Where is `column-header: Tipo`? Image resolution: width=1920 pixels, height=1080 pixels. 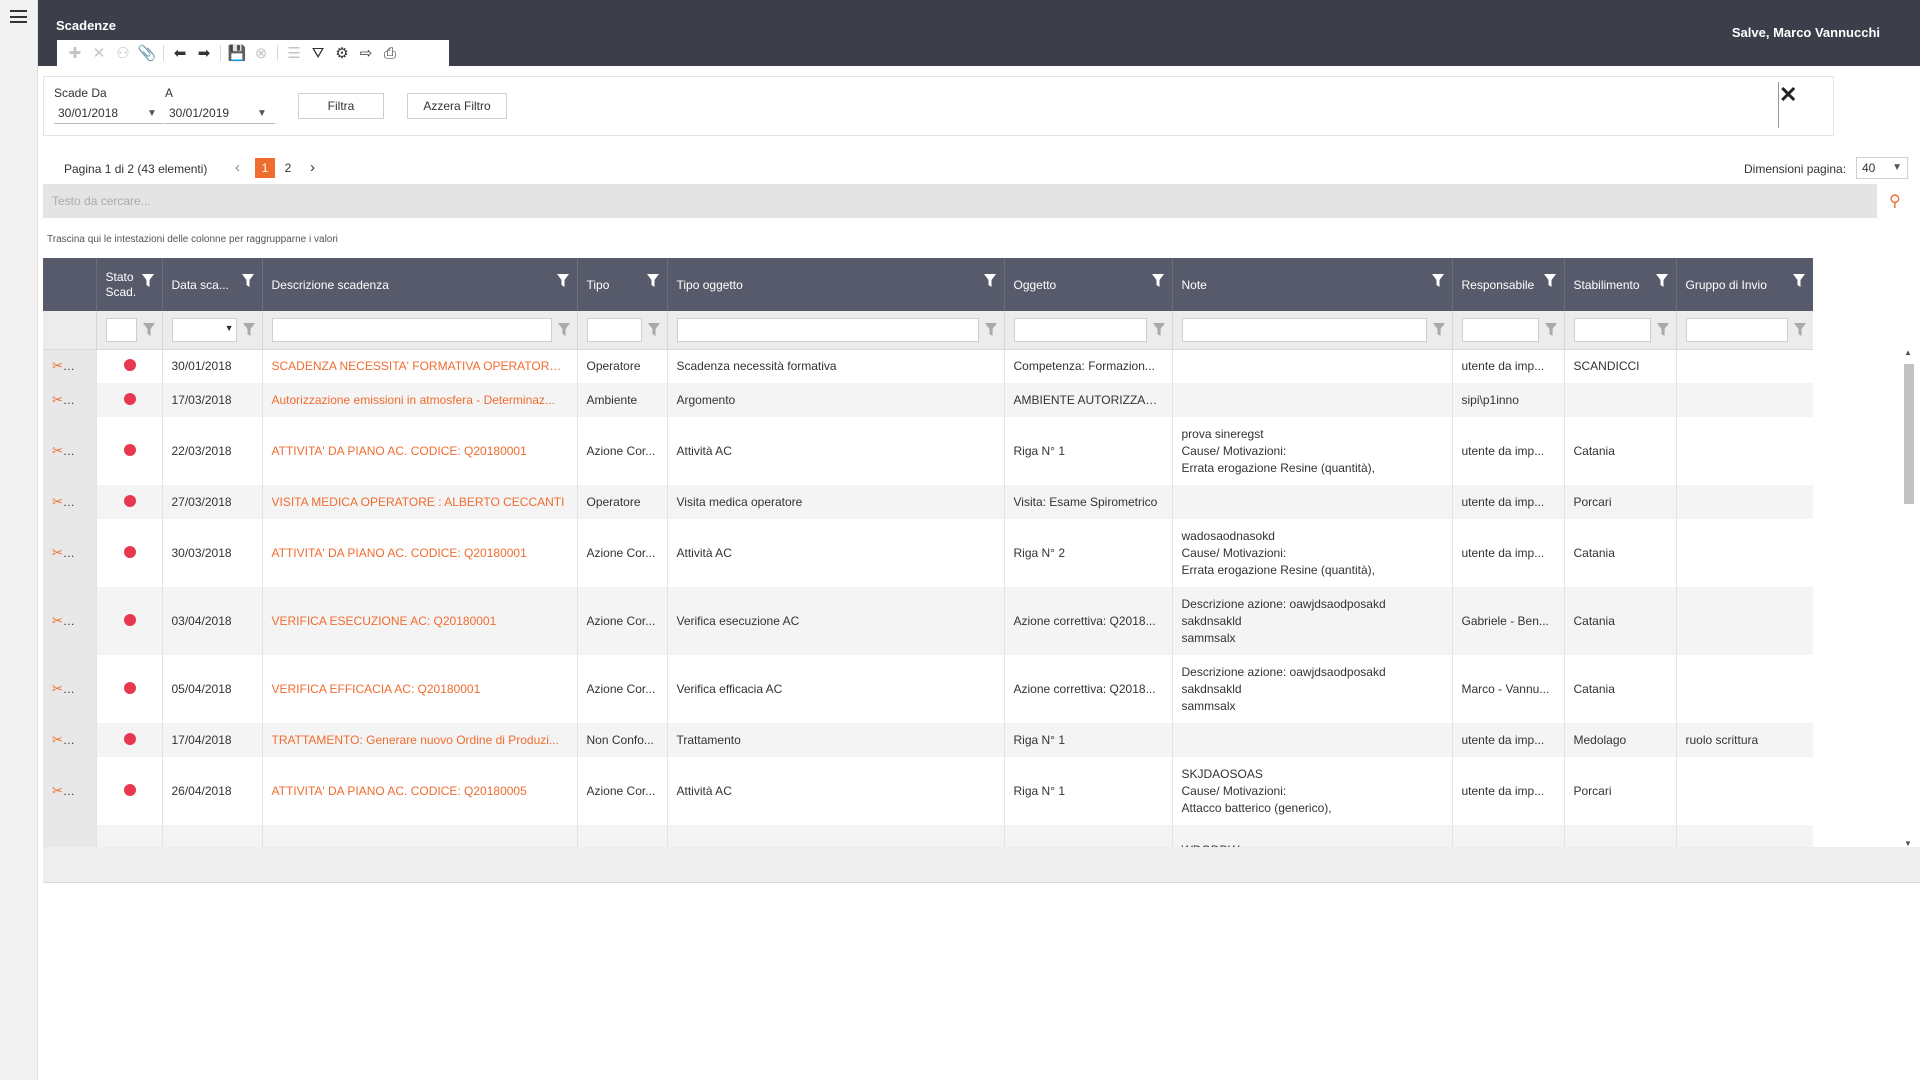 column-header: Tipo is located at coordinates (622, 284).